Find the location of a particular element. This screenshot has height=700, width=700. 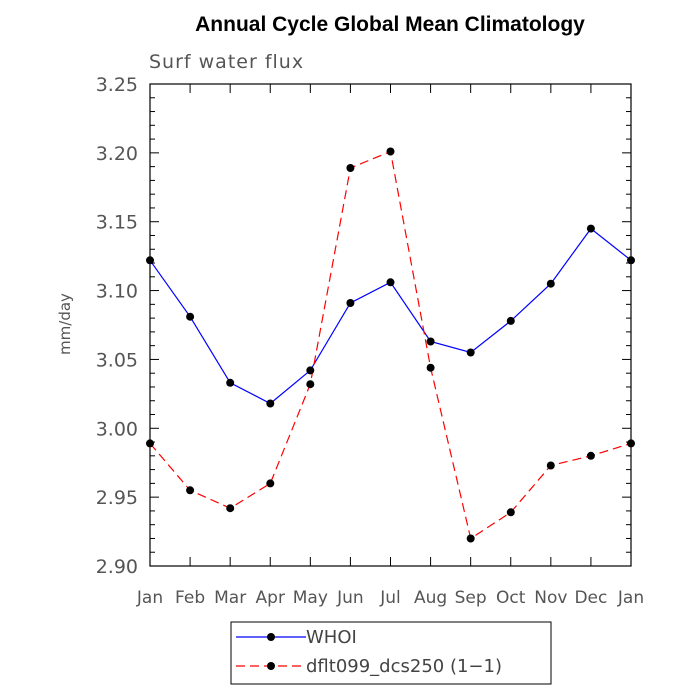

y-tick-label: 3.20 is located at coordinates (117, 154).